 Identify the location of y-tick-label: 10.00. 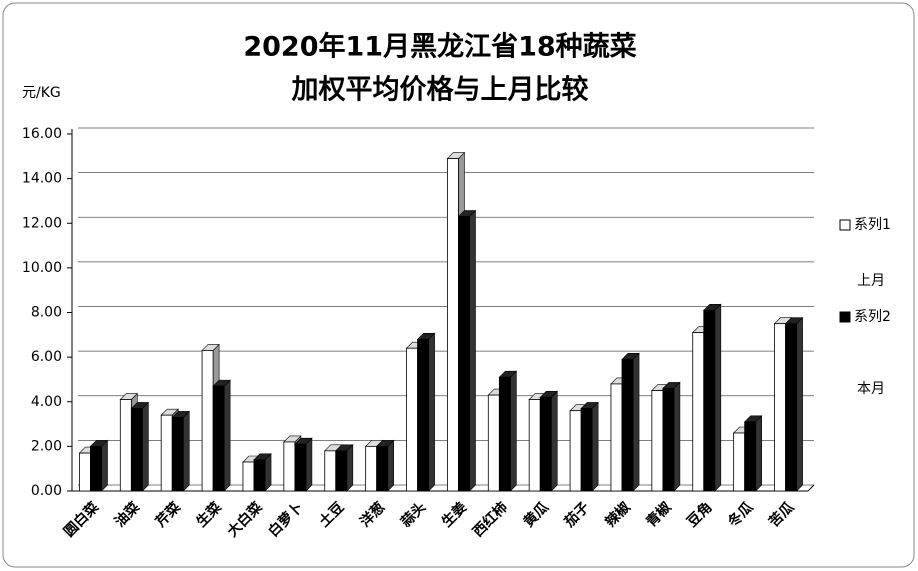
(42, 268).